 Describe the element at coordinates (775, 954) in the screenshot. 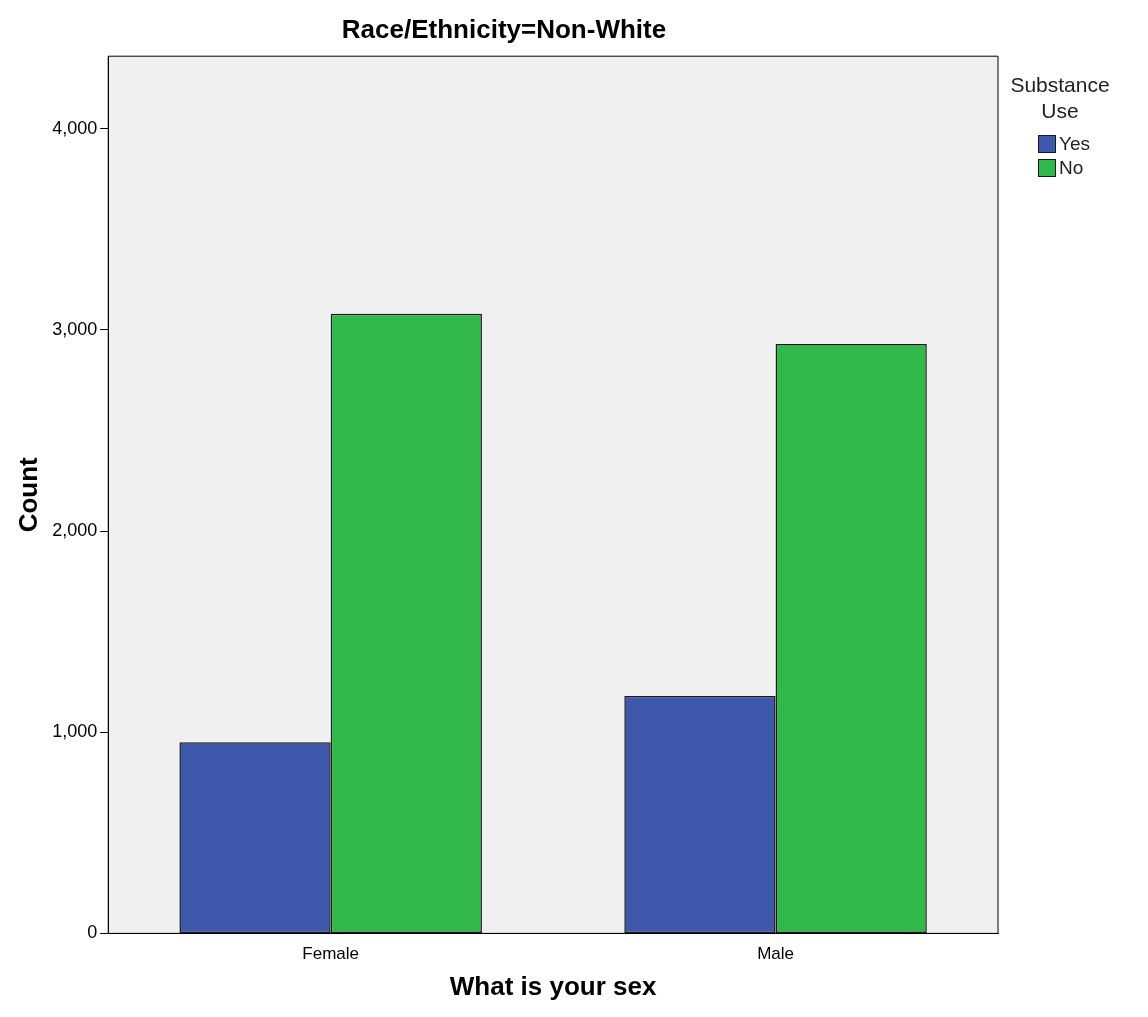

I see `x-tick-label: Male` at that location.